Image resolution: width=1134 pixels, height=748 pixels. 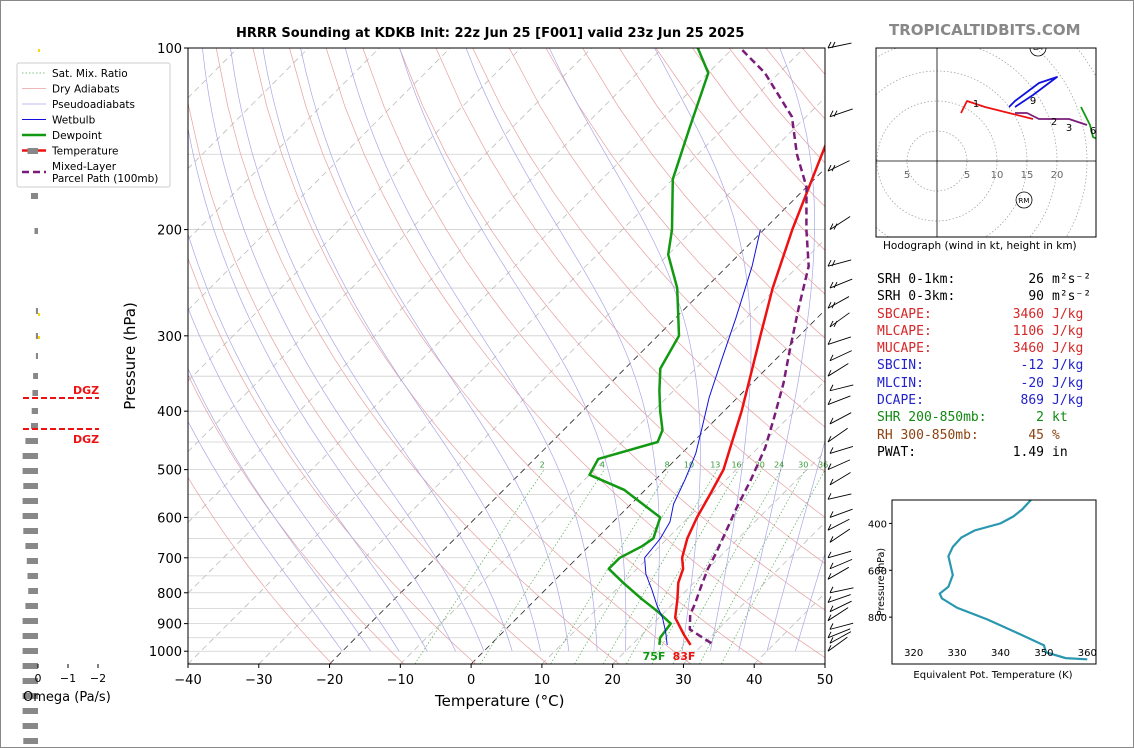 What do you see at coordinates (130, 356) in the screenshot?
I see `y-axis-label: Pressure (hPa)` at bounding box center [130, 356].